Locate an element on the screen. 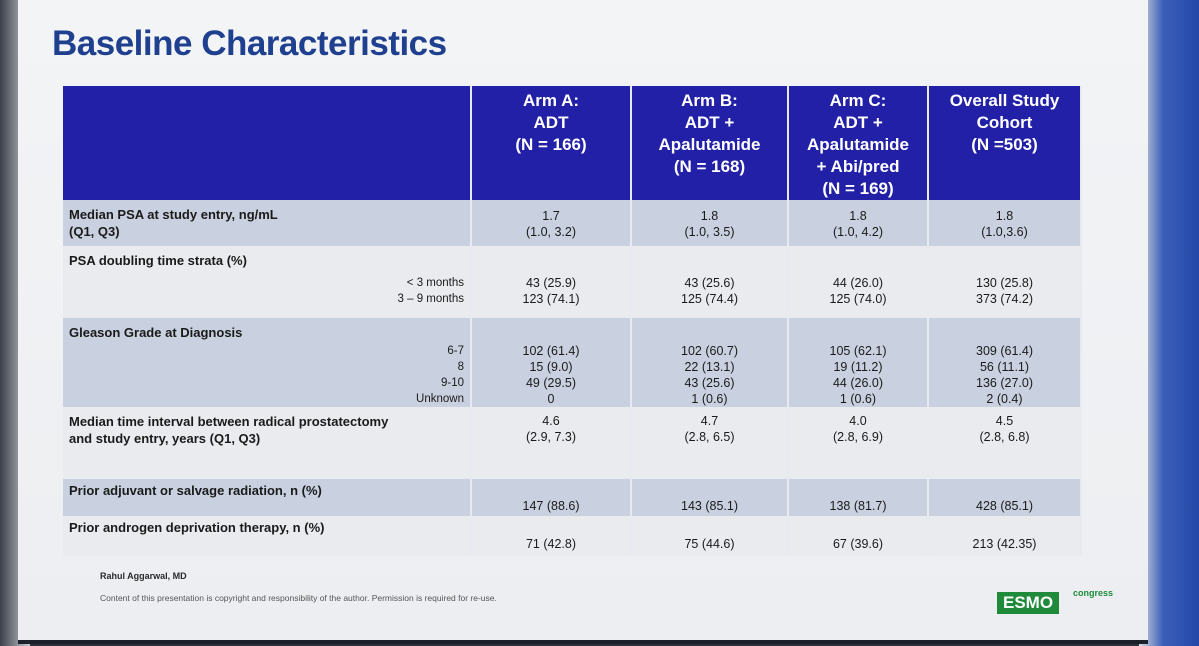  cell-arm-a: 71 (42.8) is located at coordinates (551, 536).